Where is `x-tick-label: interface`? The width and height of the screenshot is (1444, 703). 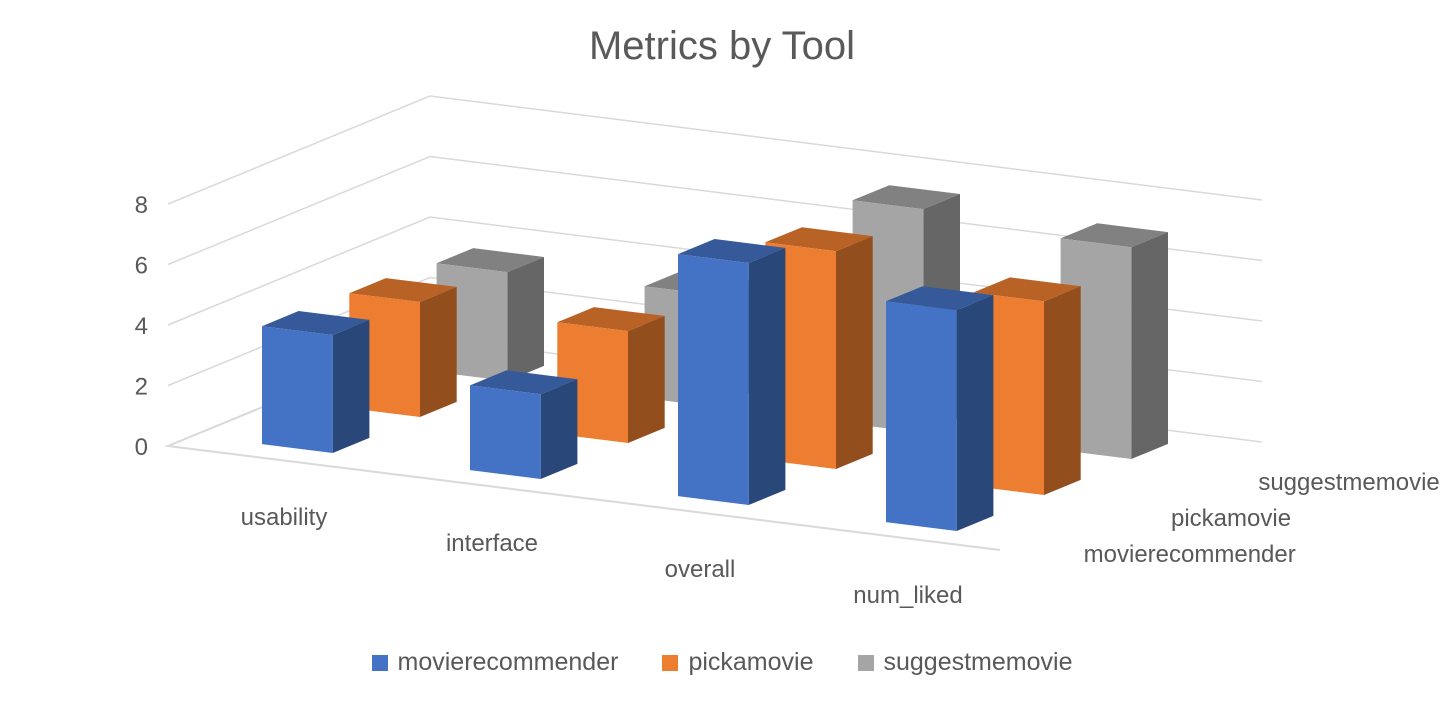 x-tick-label: interface is located at coordinates (492, 543).